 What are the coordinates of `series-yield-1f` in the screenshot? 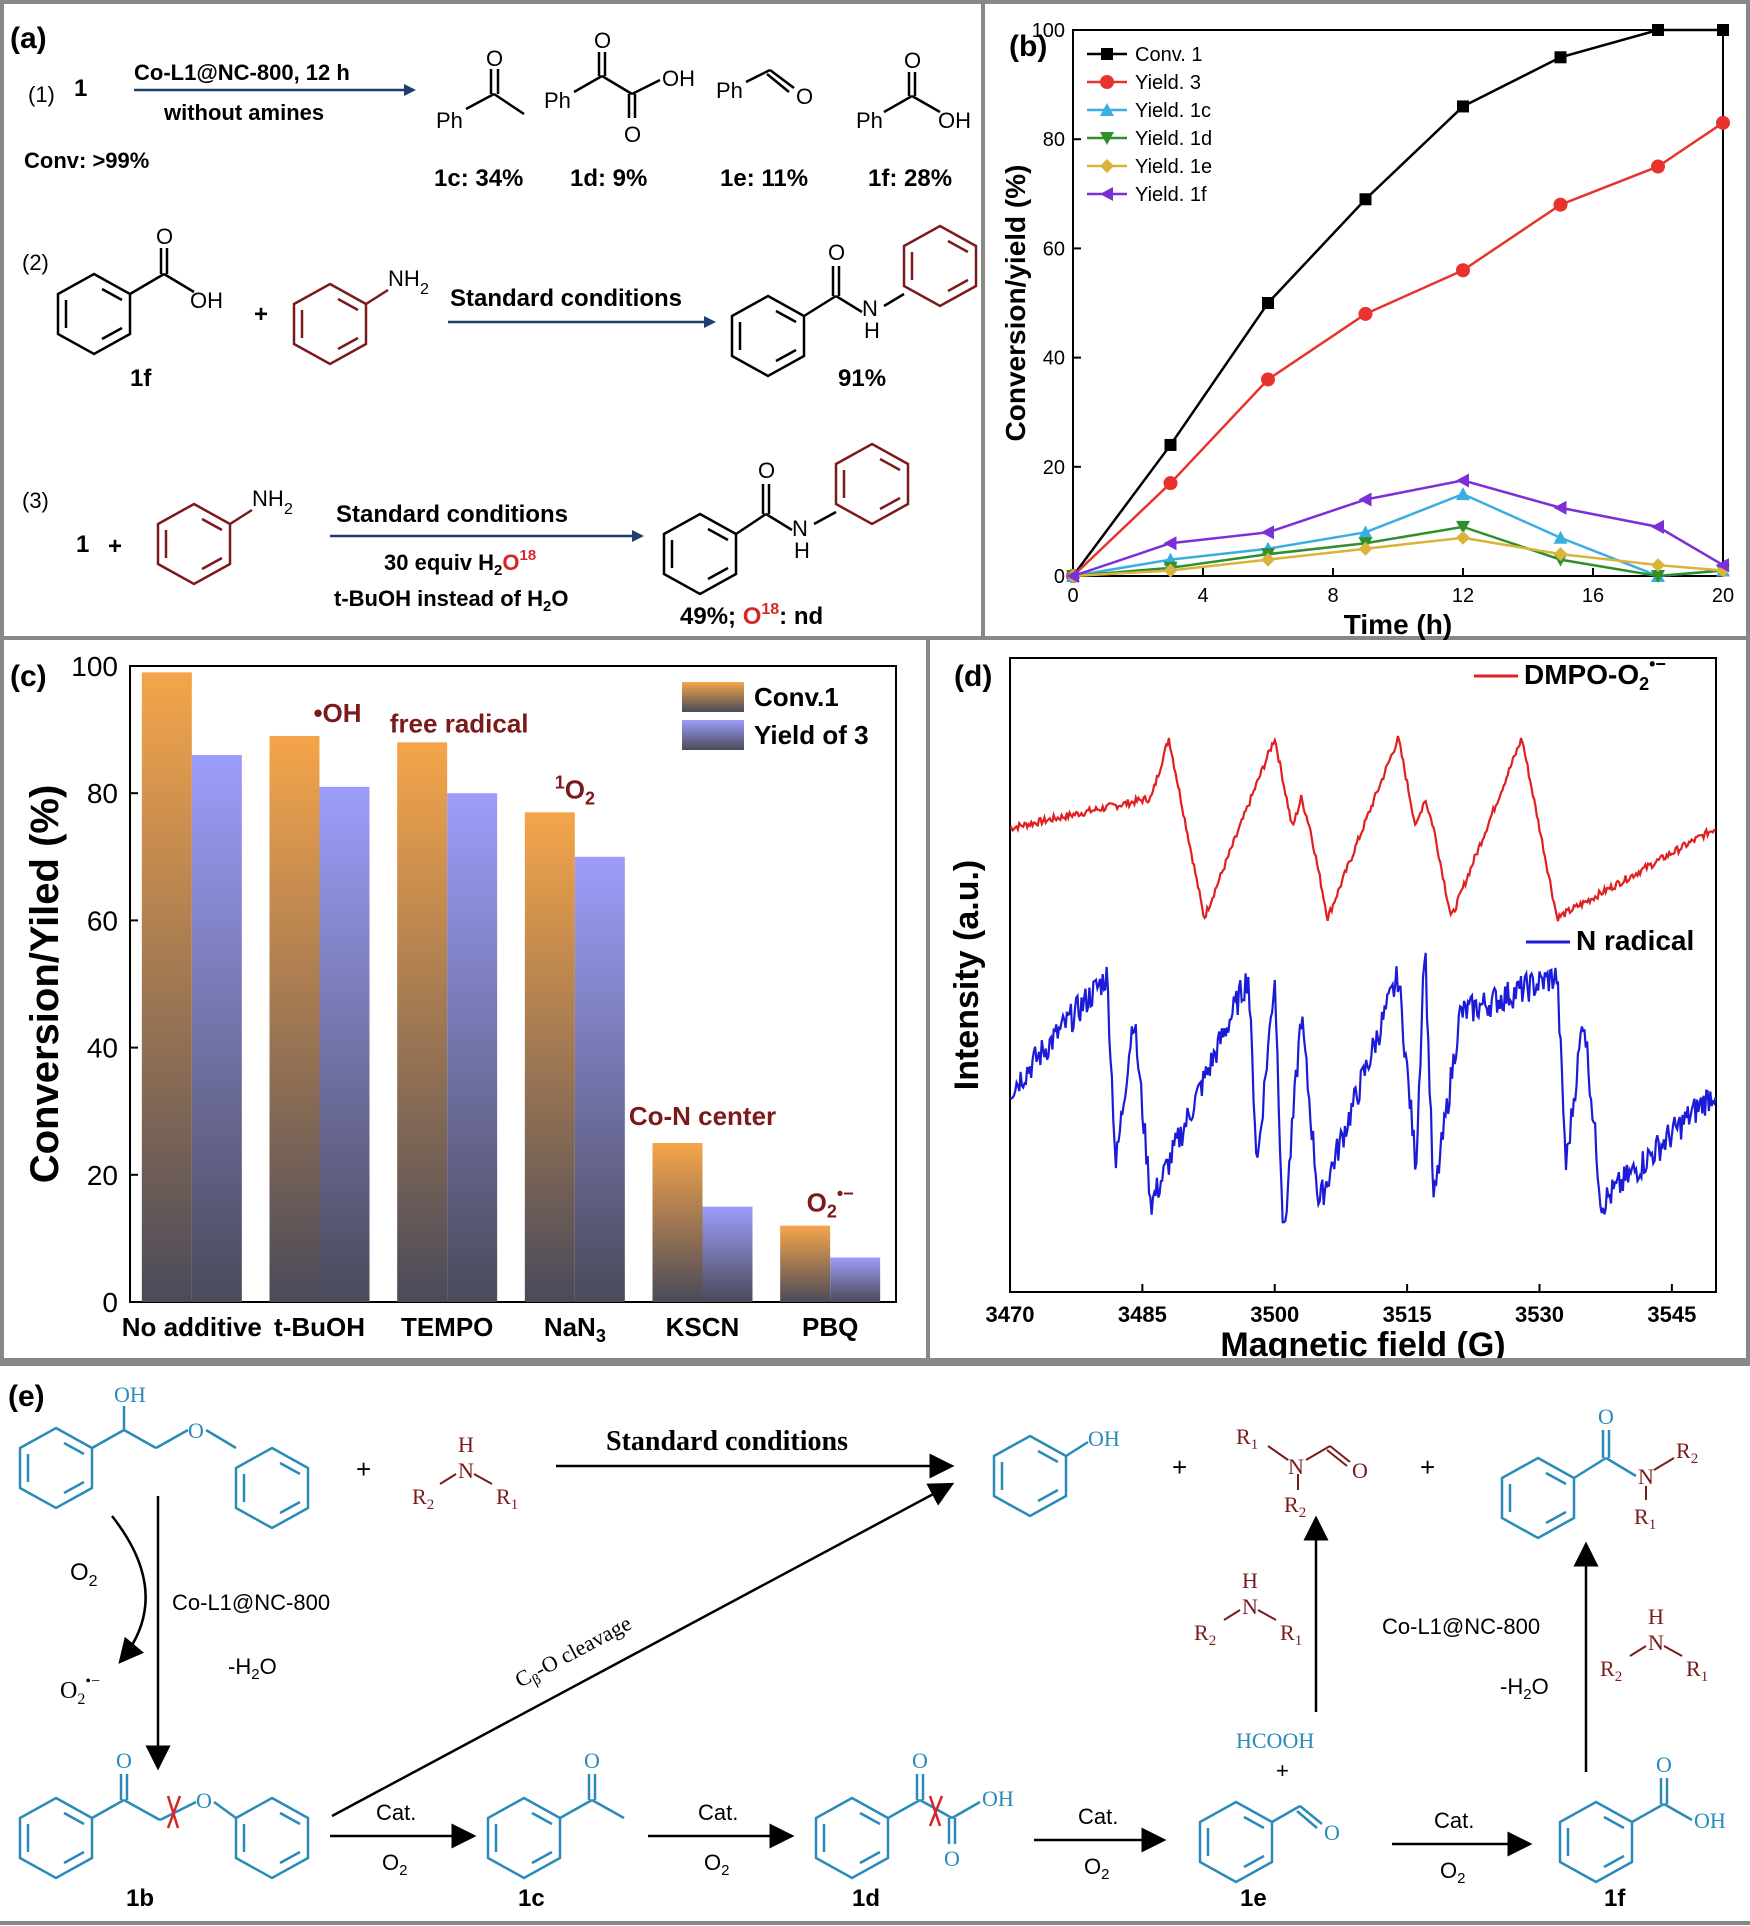 It's located at (1397, 528).